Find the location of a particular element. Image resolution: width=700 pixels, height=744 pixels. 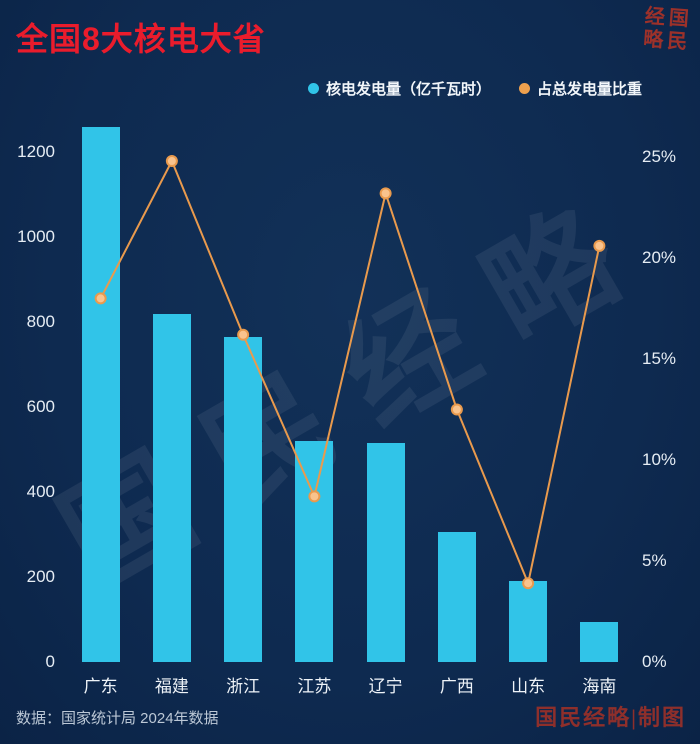

seal-char: 民 is located at coordinates (677, 42).